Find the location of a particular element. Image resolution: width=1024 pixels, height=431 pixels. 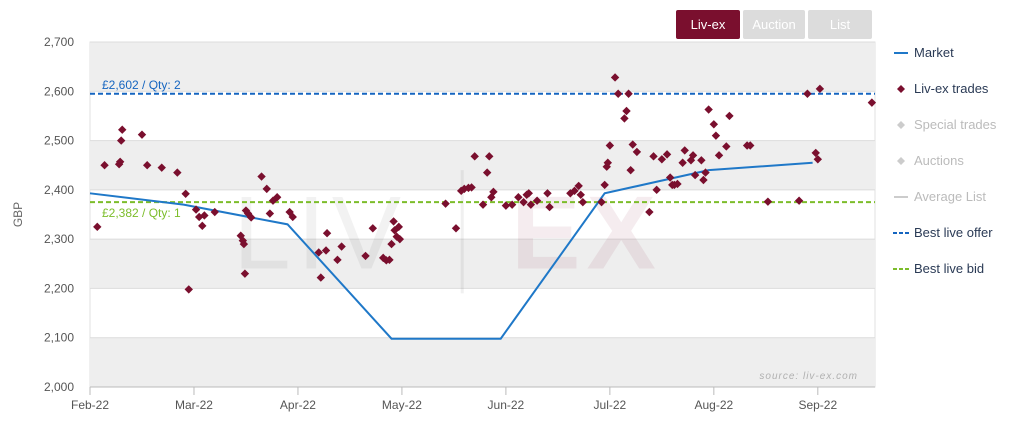

x-tick-label: May-22 is located at coordinates (402, 405).